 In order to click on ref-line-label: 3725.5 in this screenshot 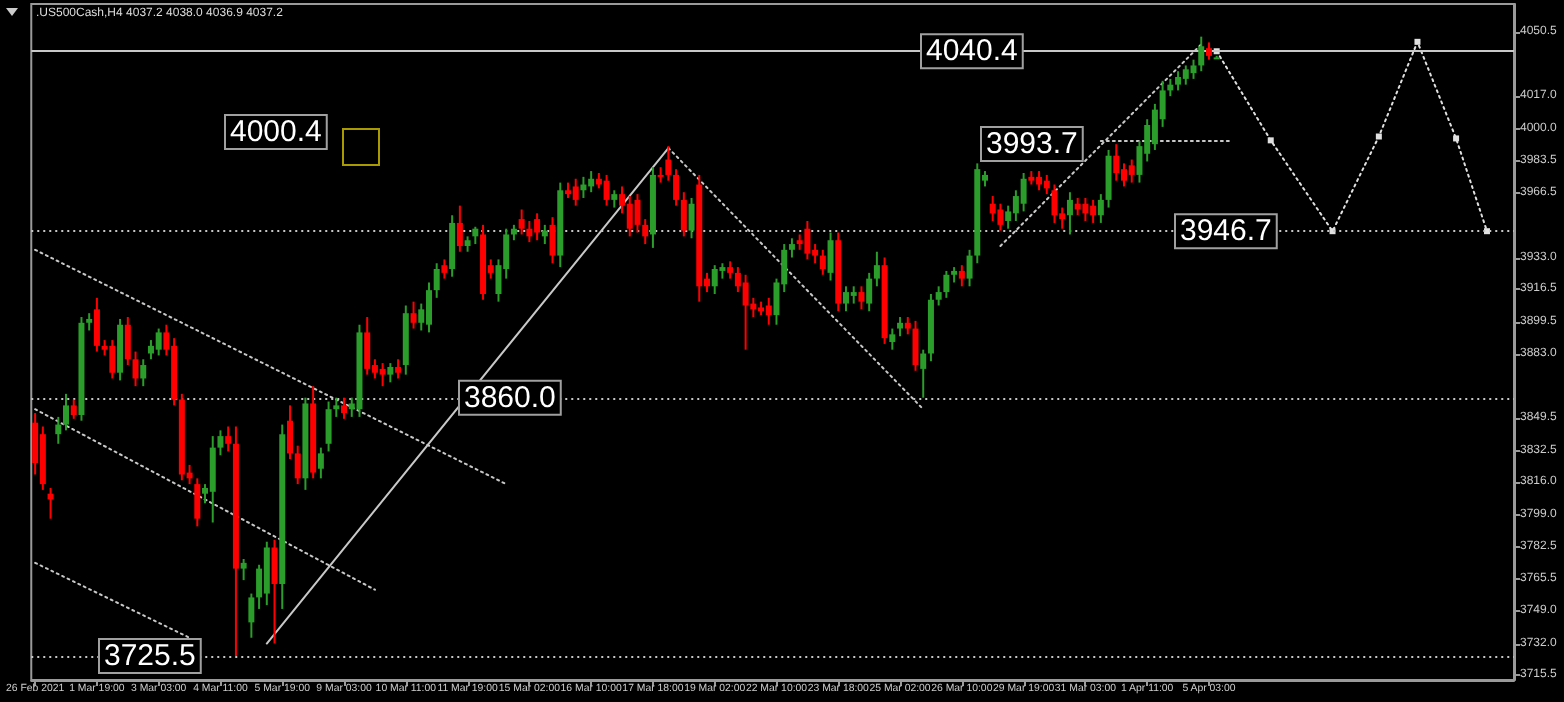, I will do `click(150, 655)`.